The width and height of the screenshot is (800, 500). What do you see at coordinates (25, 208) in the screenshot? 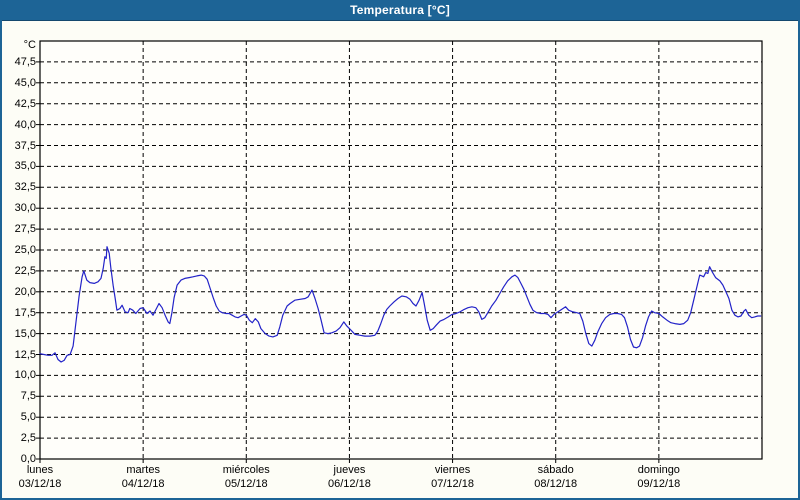
I see `y-tick-label: 30,0` at bounding box center [25, 208].